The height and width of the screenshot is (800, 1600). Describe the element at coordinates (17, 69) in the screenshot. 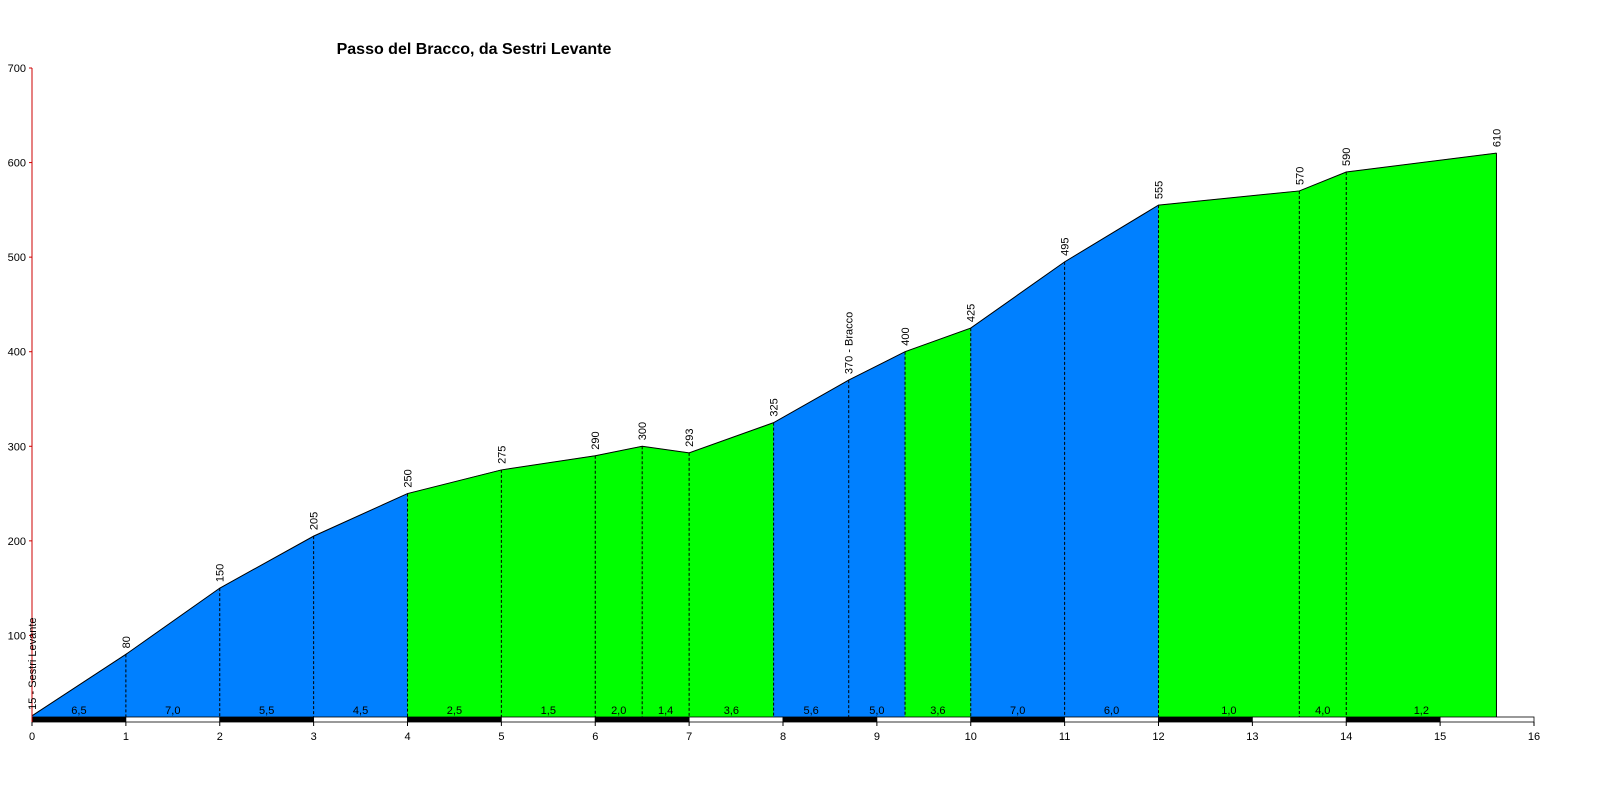

I see `y-tick-label: 700` at that location.